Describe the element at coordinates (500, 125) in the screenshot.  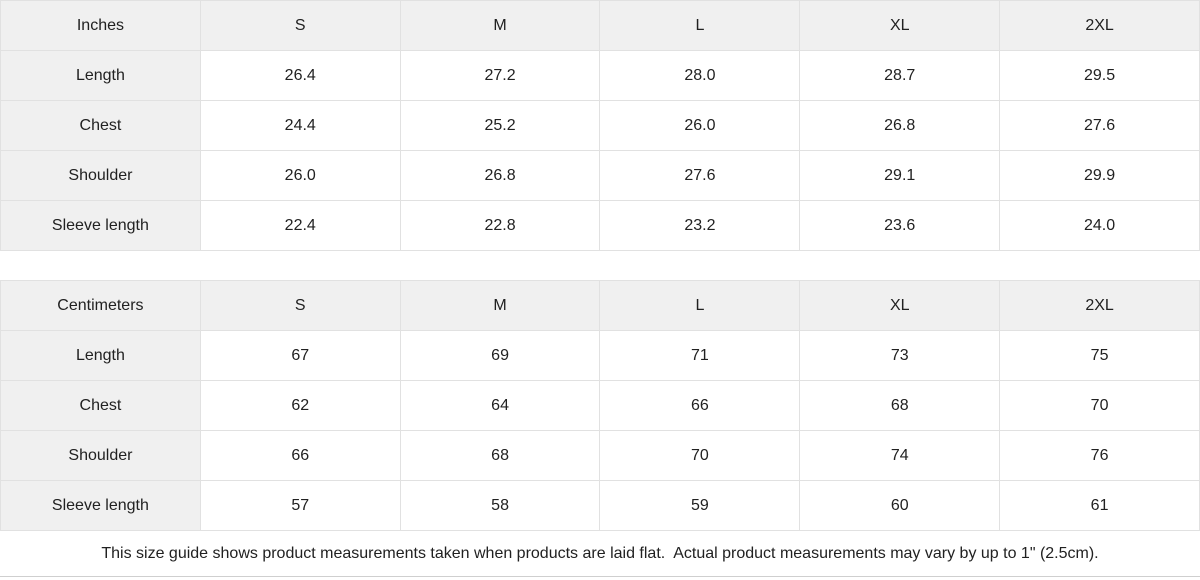
I see `size-value-cell: 25.2` at that location.